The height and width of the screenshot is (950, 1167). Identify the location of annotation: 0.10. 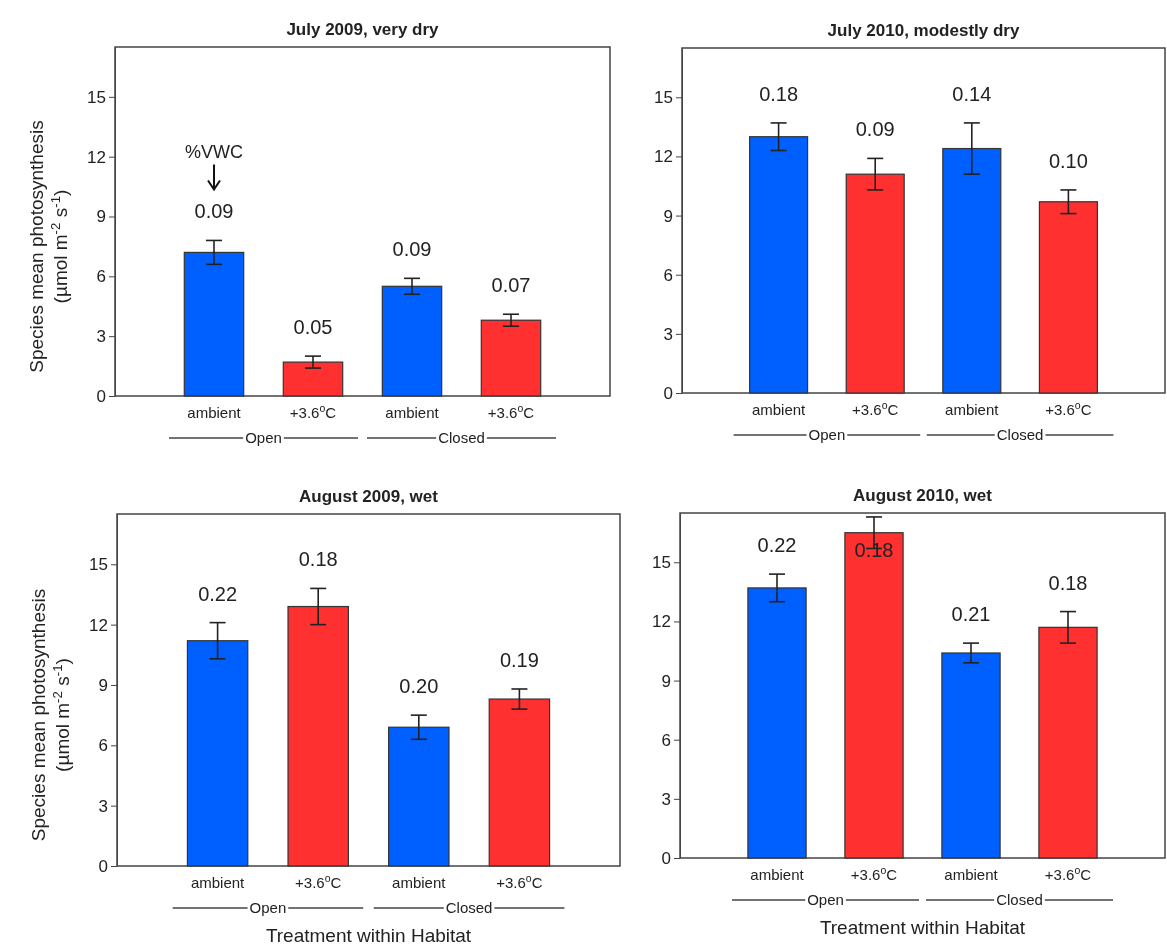
(1068, 160).